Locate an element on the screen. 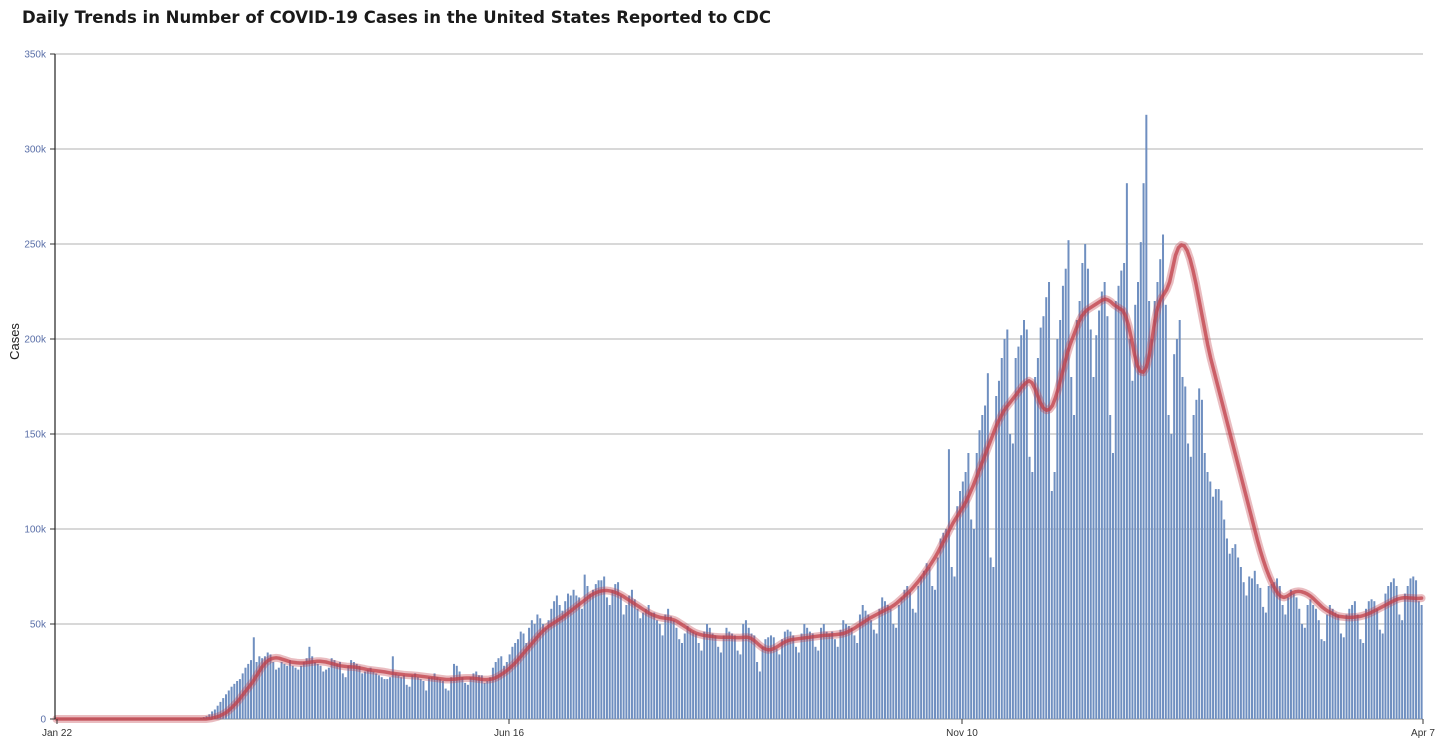  y-tick-label: 250k is located at coordinates (35, 245).